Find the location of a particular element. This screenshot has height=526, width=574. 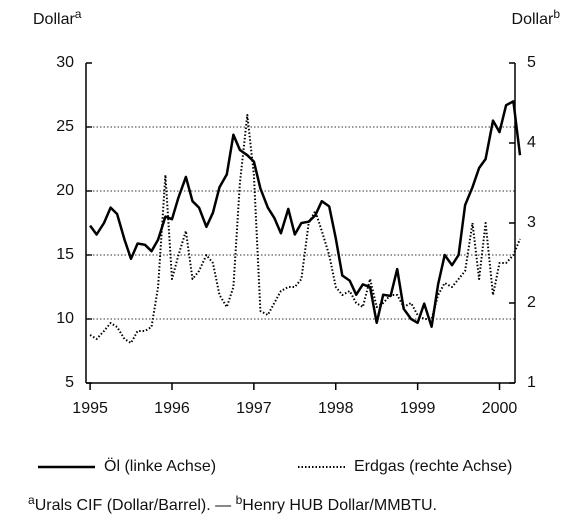

y-axis-label-marker: a is located at coordinates (78, 14).